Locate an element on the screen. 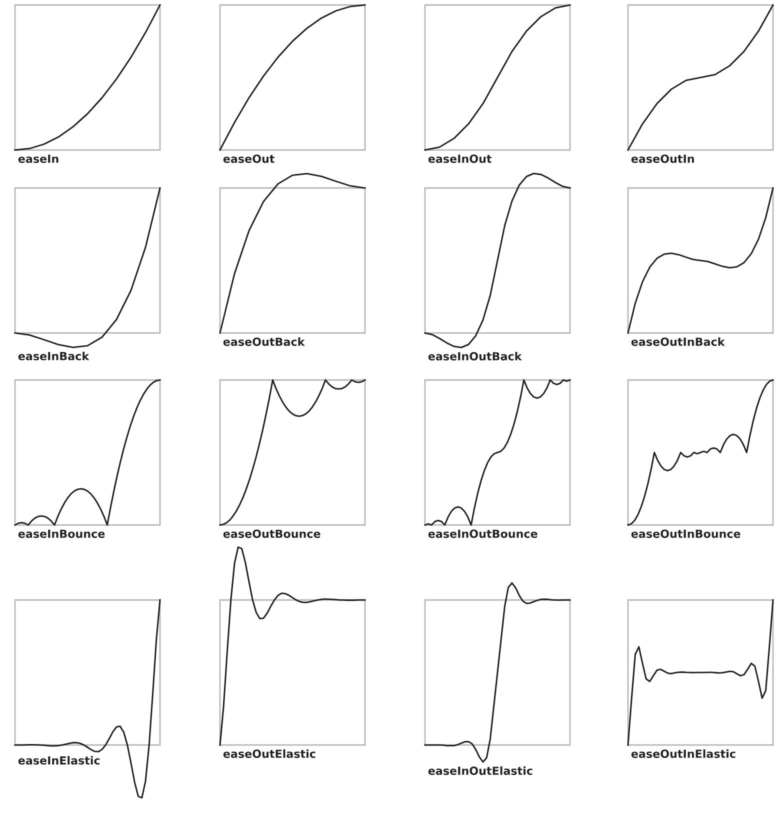 This screenshot has height=825, width=779. text: easeInElastic is located at coordinates (59, 760).